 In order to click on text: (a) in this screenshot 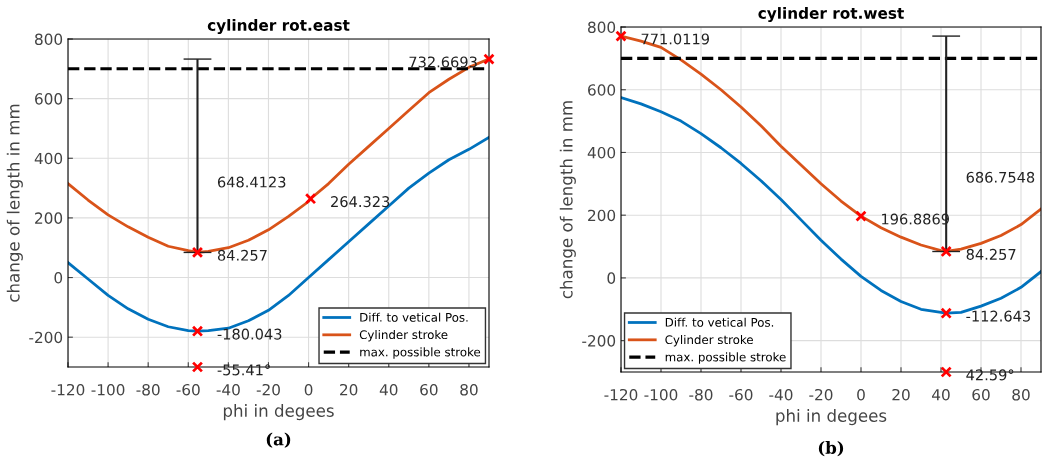, I will do `click(278, 440)`.